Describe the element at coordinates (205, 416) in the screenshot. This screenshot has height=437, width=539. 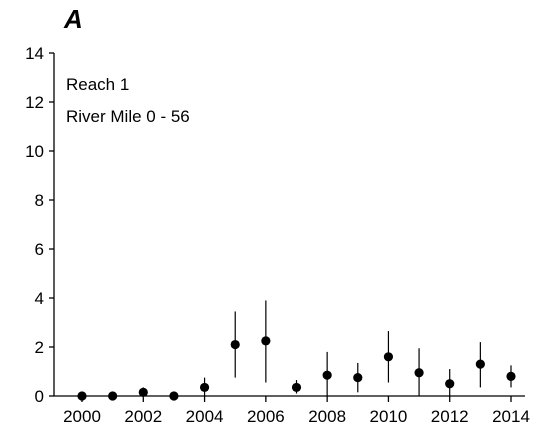
I see `x-tick-label: 2004` at that location.